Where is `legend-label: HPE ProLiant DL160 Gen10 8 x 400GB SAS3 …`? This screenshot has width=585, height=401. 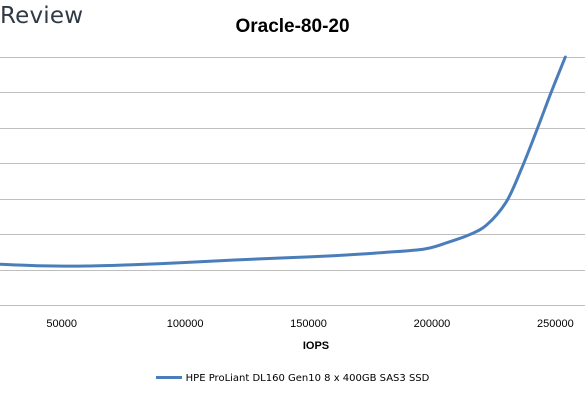
legend-label: HPE ProLiant DL160 Gen10 8 x 400GB SAS3 … is located at coordinates (307, 378).